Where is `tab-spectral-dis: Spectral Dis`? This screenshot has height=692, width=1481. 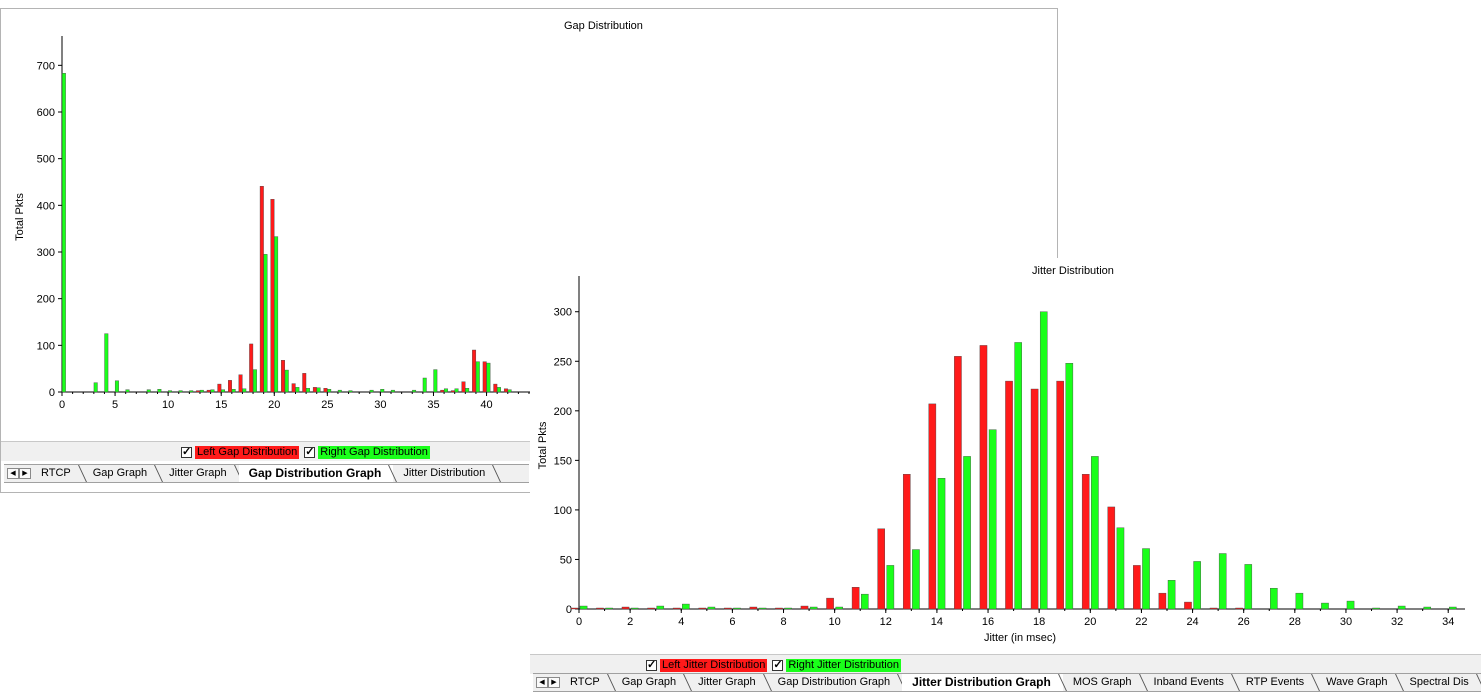
tab-spectral-dis: Spectral Dis is located at coordinates (1440, 682).